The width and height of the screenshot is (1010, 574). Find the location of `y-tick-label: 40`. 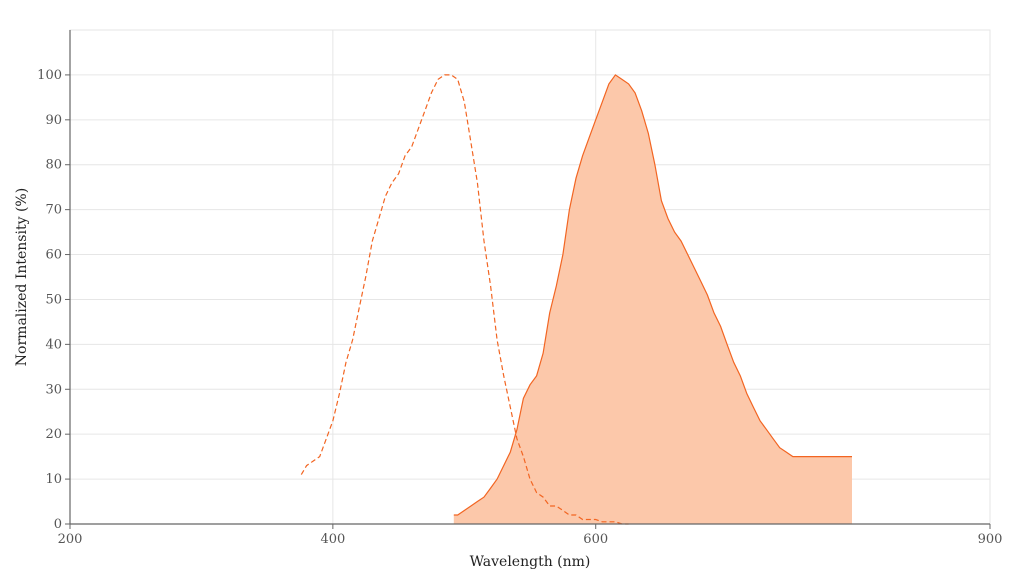

y-tick-label: 40 is located at coordinates (53, 344).